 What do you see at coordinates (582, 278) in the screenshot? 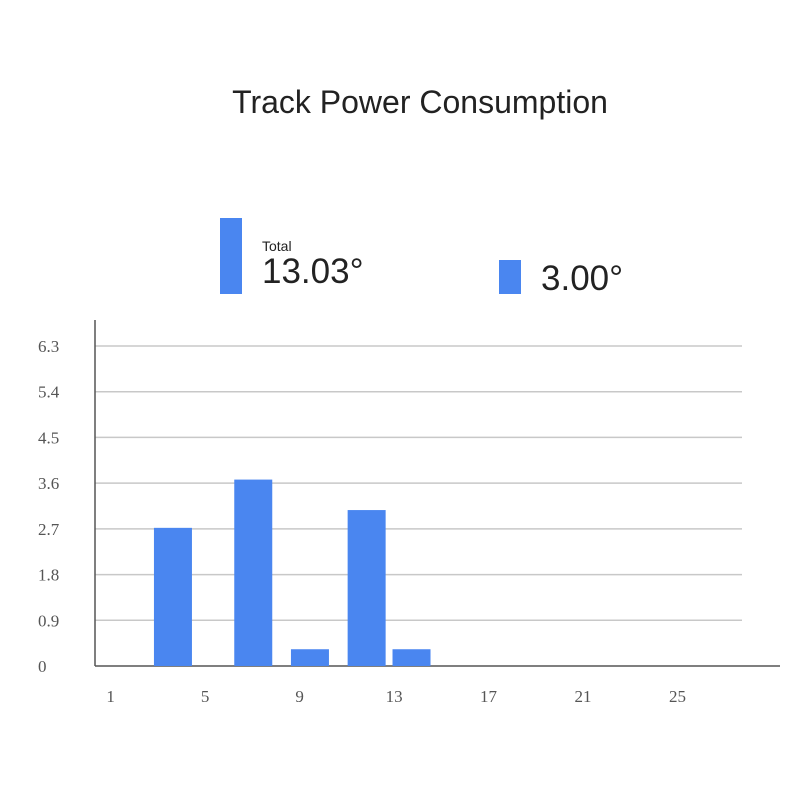
I see `legend-current-value: 3.00°` at bounding box center [582, 278].